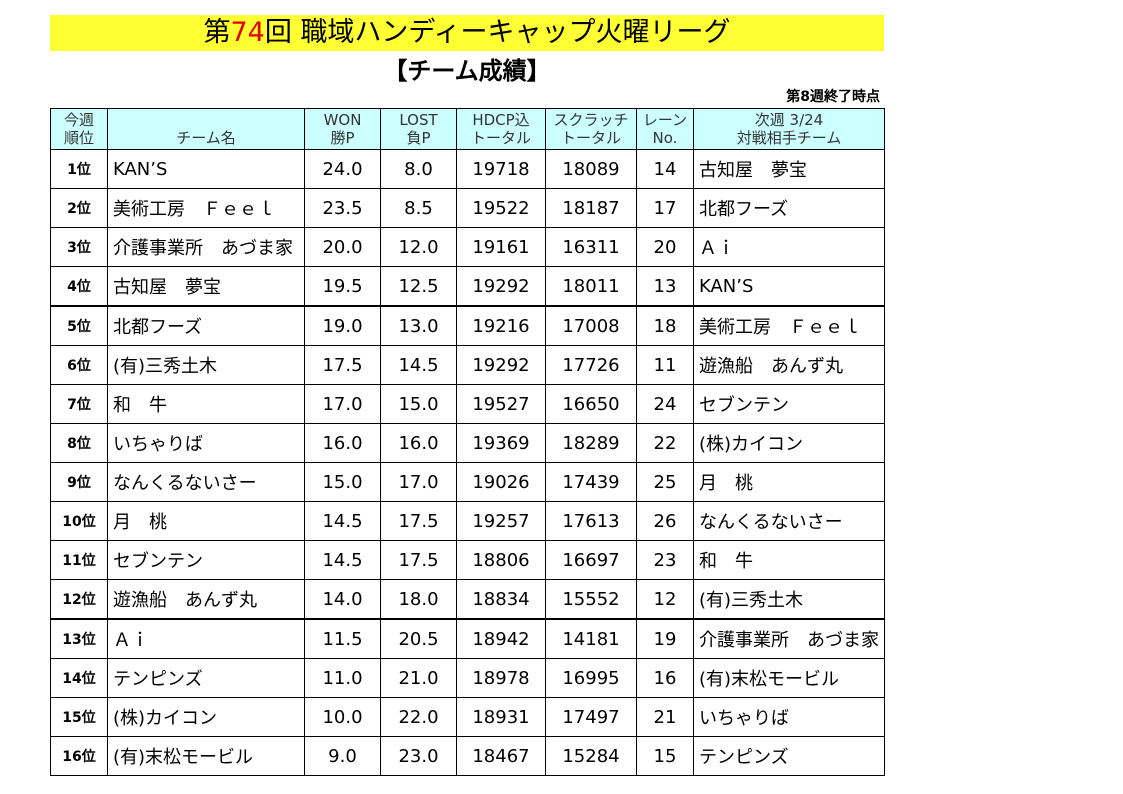 The height and width of the screenshot is (794, 1123). What do you see at coordinates (79, 599) in the screenshot?
I see `rank: 12位` at bounding box center [79, 599].